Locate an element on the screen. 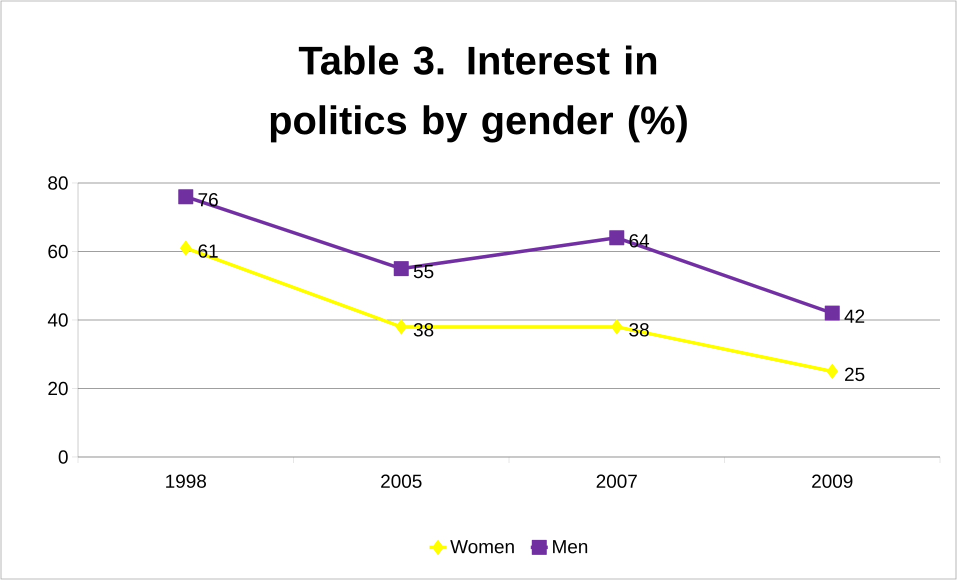 This screenshot has height=580, width=957. legend-label: Men is located at coordinates (570, 547).